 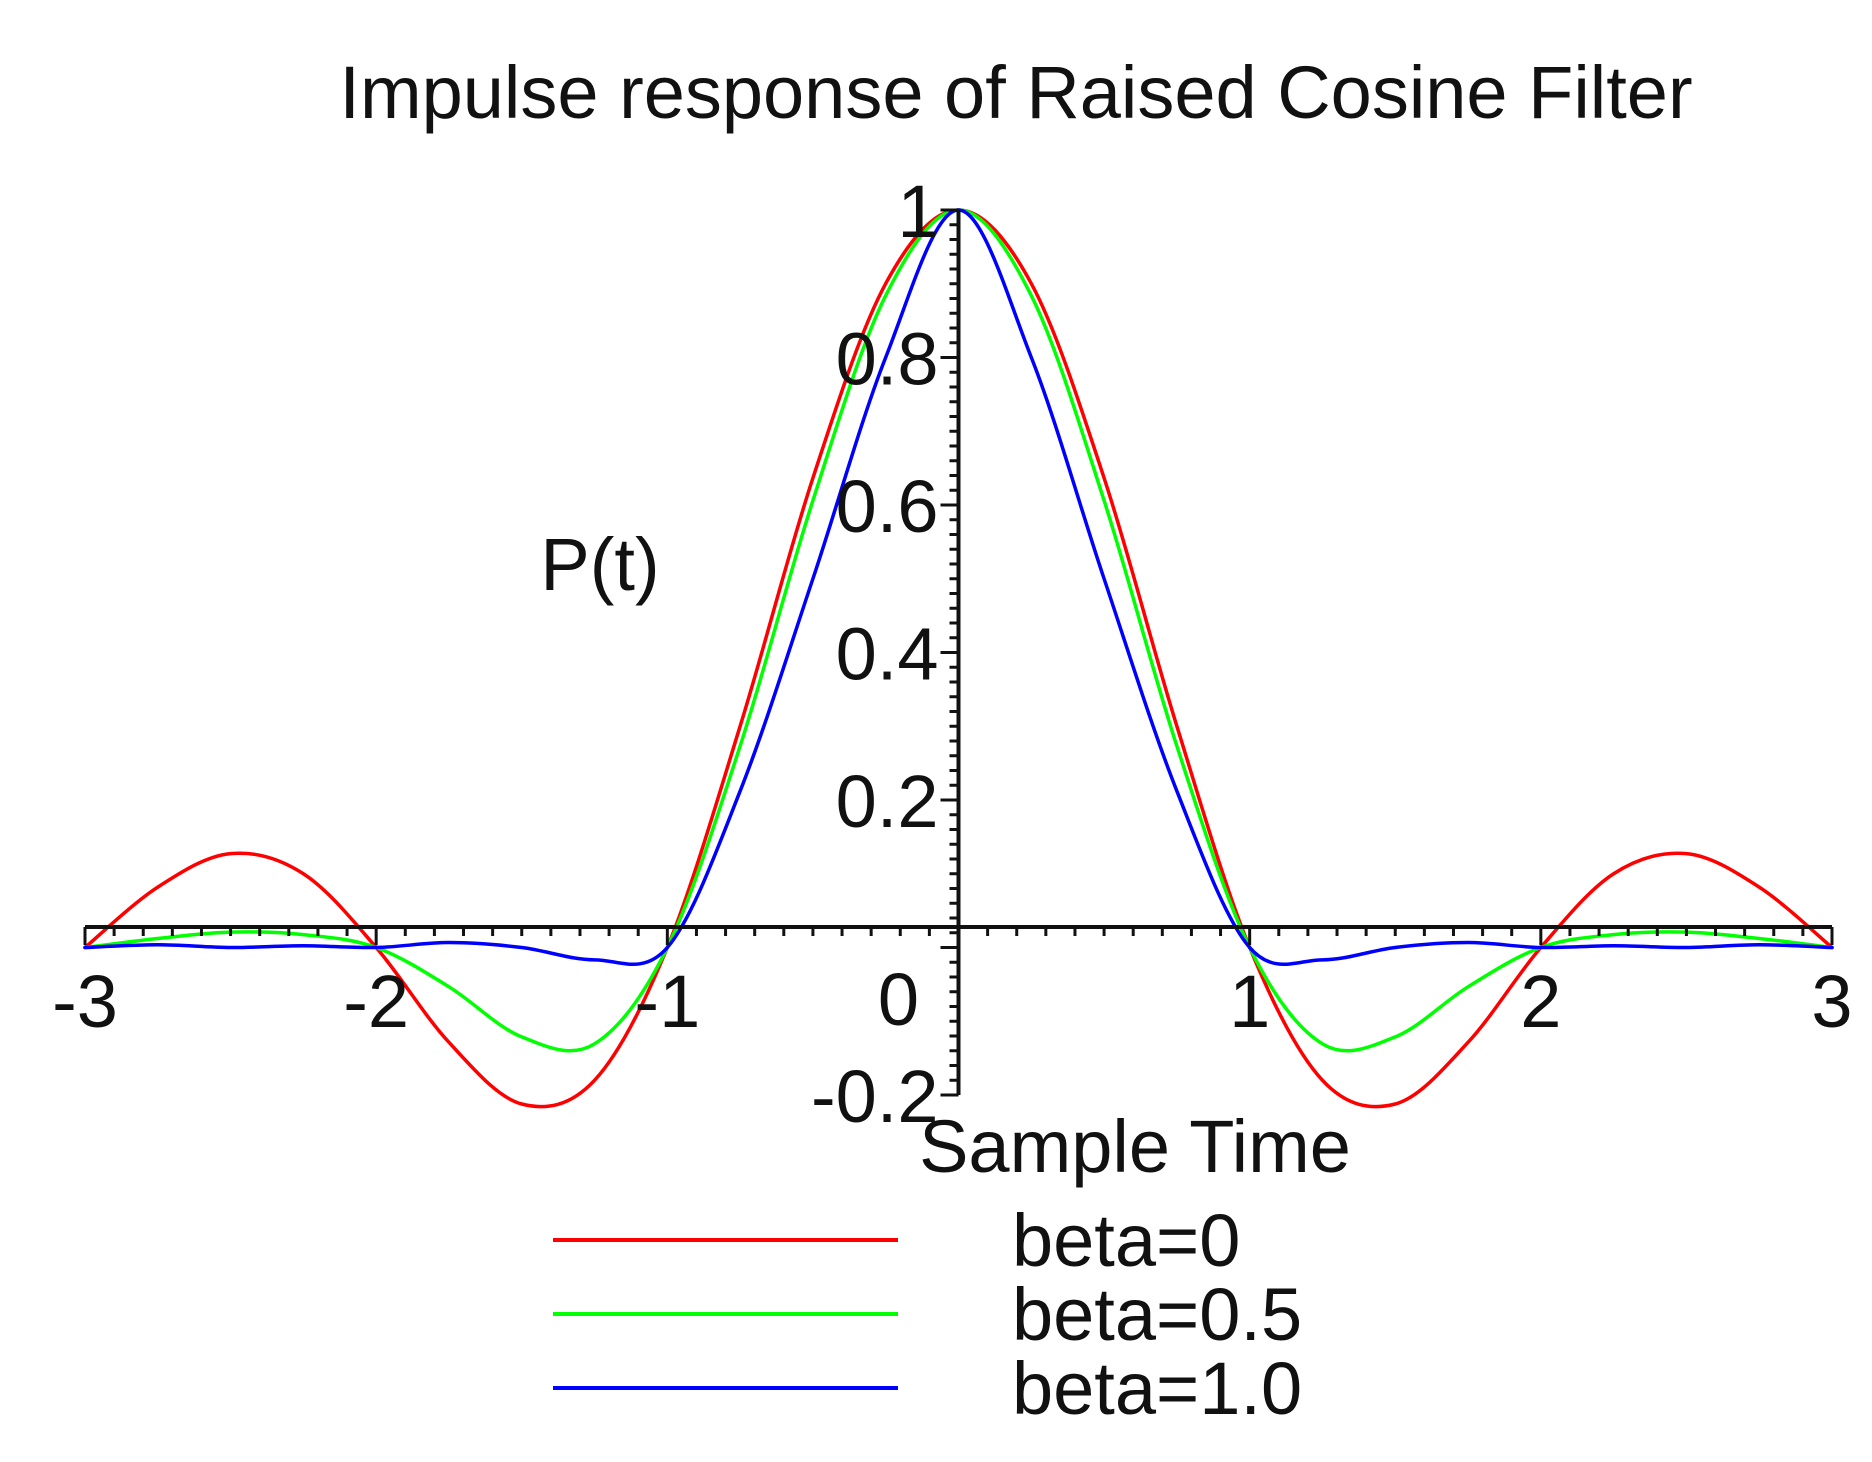 What do you see at coordinates (1157, 1388) in the screenshot?
I see `legend-label: beta=1.0` at bounding box center [1157, 1388].